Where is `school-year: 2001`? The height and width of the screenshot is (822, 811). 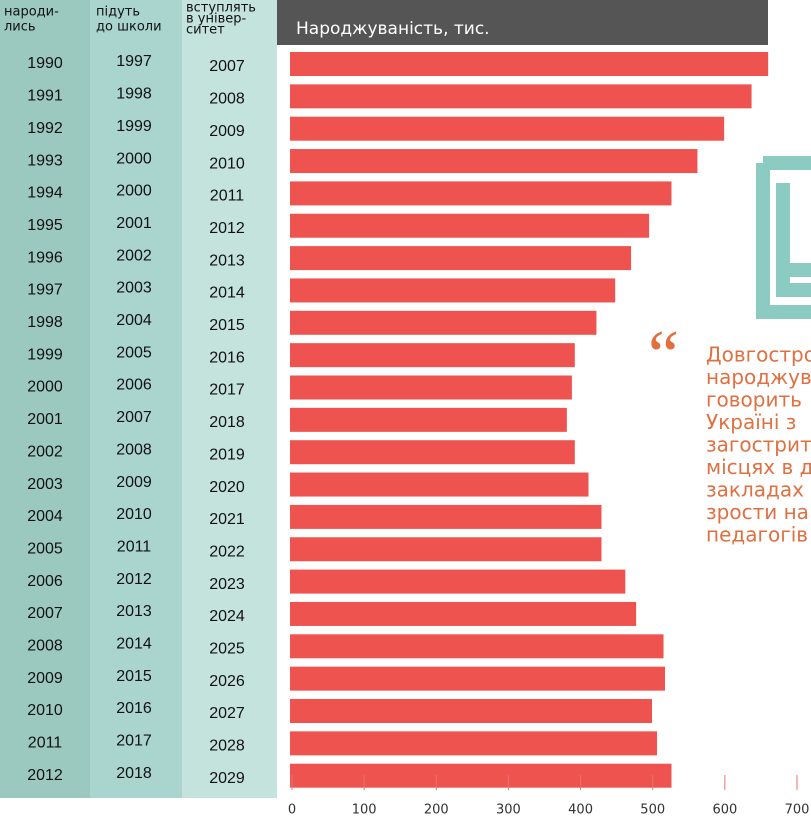 school-year: 2001 is located at coordinates (134, 223).